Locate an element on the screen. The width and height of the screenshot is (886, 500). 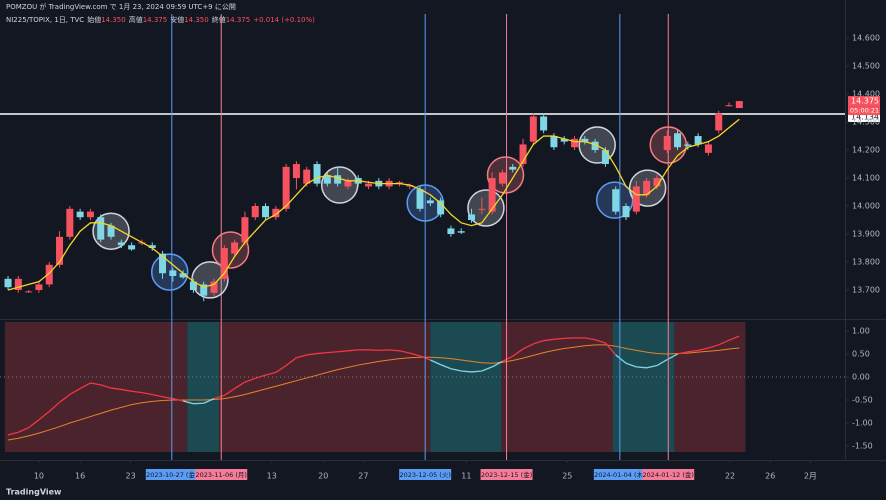
y-tick-label: 13.700 is located at coordinates (866, 290).